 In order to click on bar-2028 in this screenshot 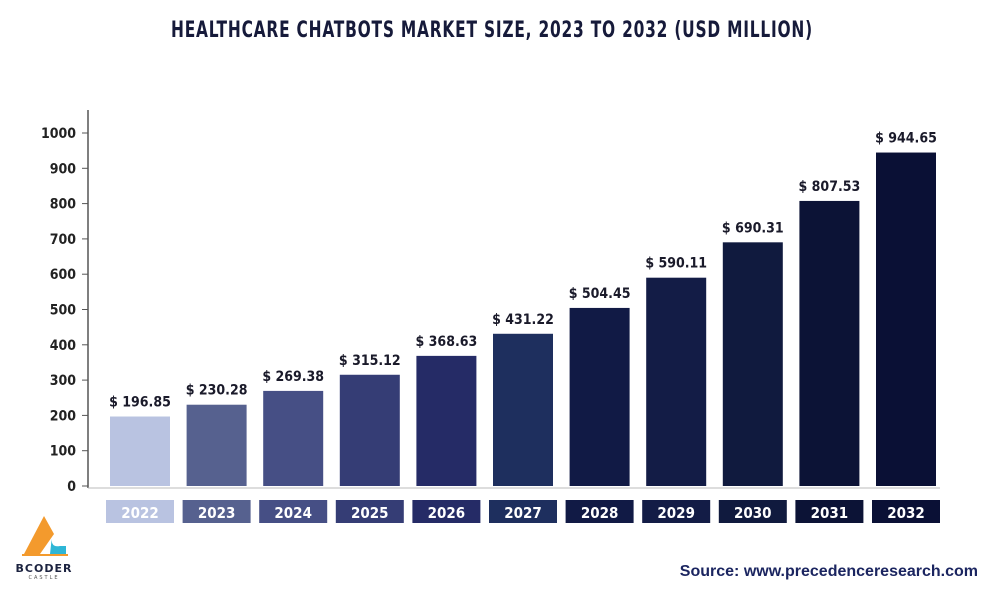, I will do `click(599, 396)`.